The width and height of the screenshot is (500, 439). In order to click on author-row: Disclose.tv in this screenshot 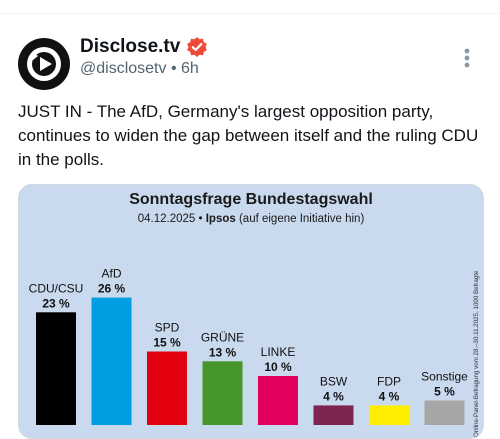, I will do `click(144, 47)`.